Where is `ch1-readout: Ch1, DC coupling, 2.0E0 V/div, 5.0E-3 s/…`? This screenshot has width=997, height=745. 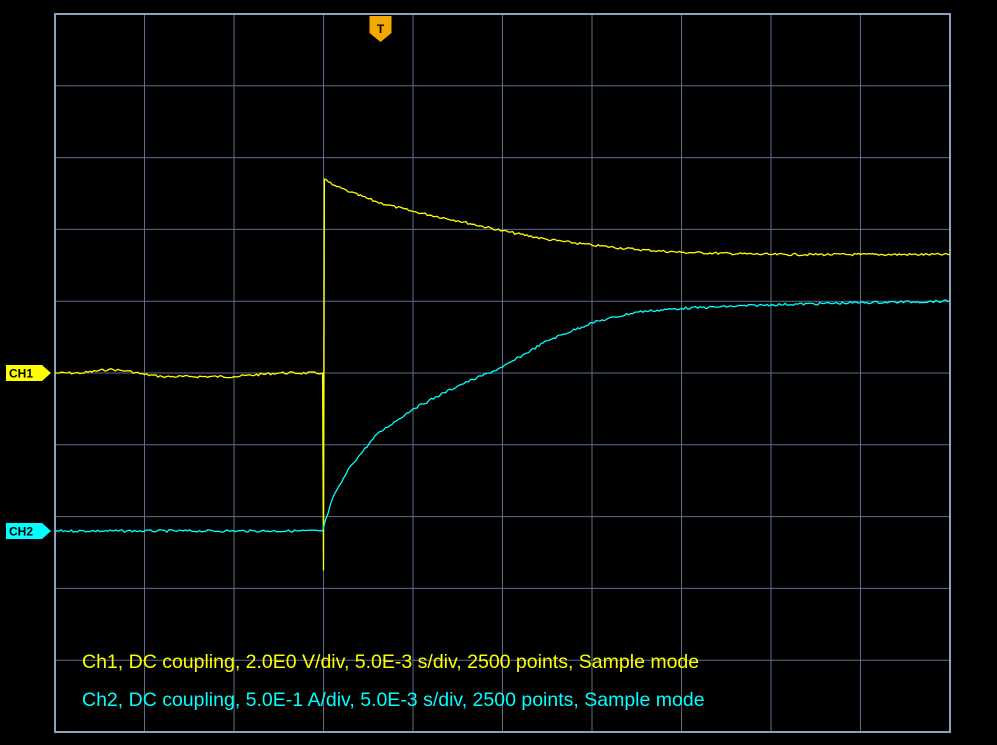
ch1-readout: Ch1, DC coupling, 2.0E0 V/div, 5.0E-3 s/… is located at coordinates (390, 662).